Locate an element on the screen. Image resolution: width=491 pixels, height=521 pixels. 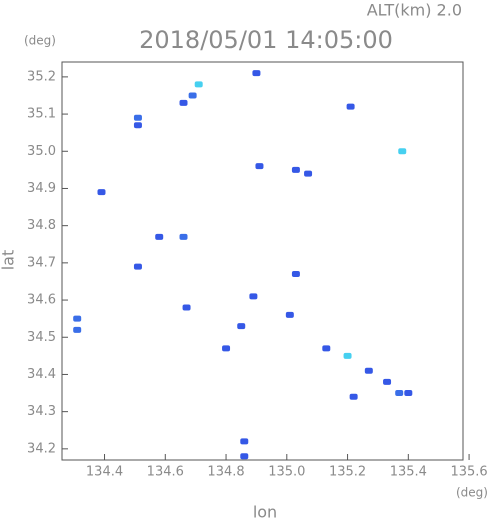
x-tick-label: 134.8 is located at coordinates (225, 472).